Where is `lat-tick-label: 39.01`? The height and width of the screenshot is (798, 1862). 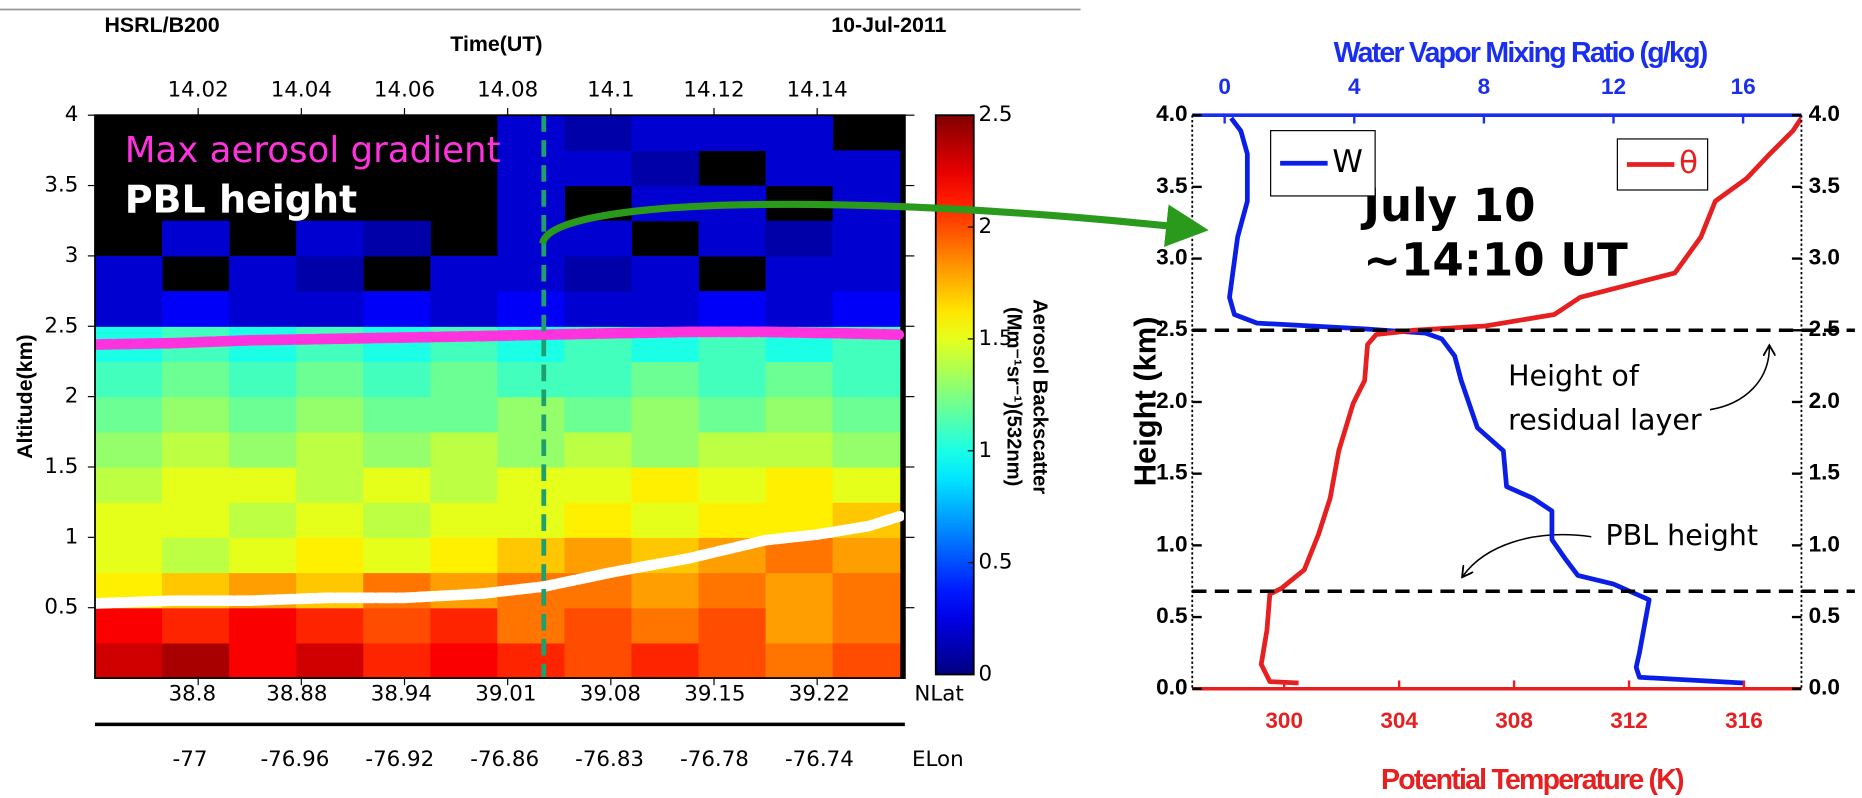 lat-tick-label: 39.01 is located at coordinates (505, 694).